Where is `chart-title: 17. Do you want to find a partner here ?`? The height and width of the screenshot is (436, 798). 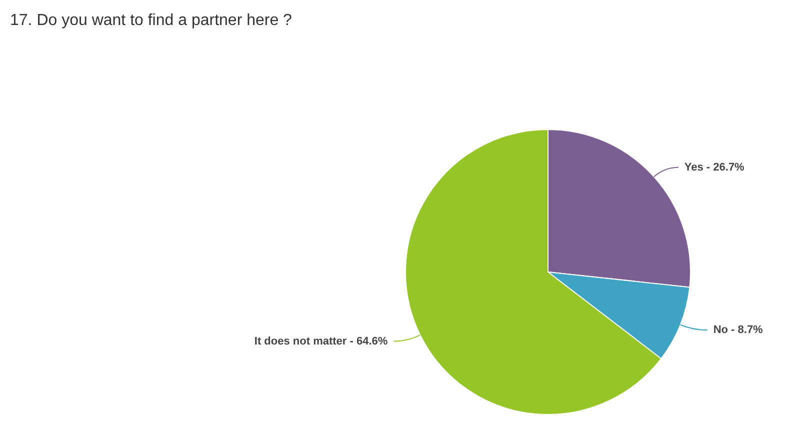 chart-title: 17. Do you want to find a partner here ? is located at coordinates (151, 21).